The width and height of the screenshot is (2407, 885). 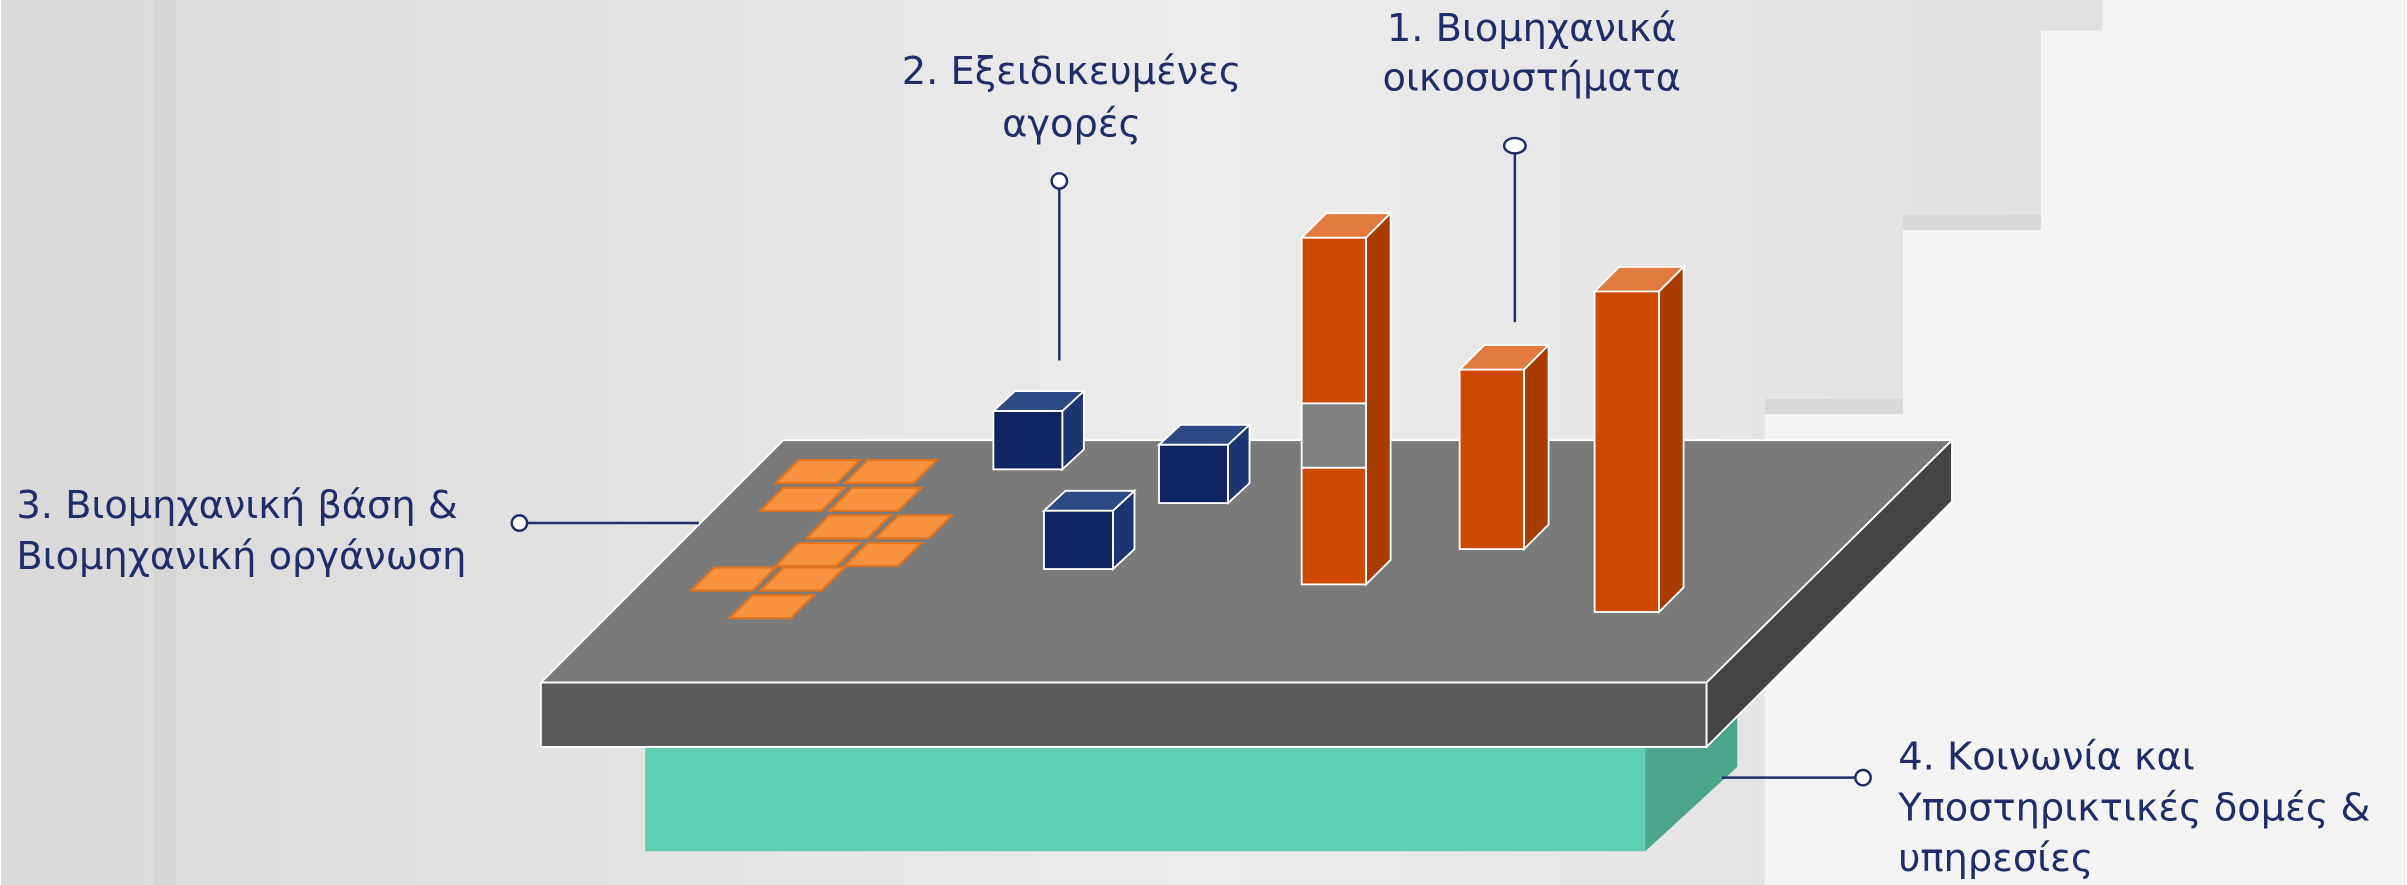 What do you see at coordinates (2046, 757) in the screenshot?
I see `label-text: 4. Κοινωνία και` at bounding box center [2046, 757].